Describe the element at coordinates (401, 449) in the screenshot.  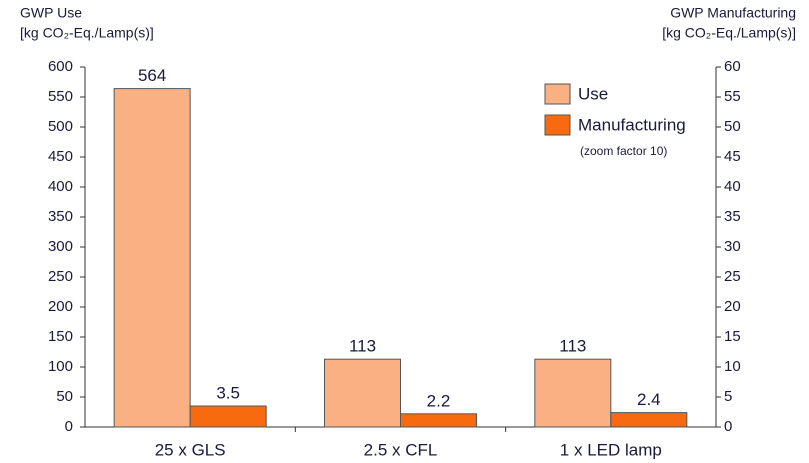
I see `x-tick-label: 2.5 x CFL` at that location.